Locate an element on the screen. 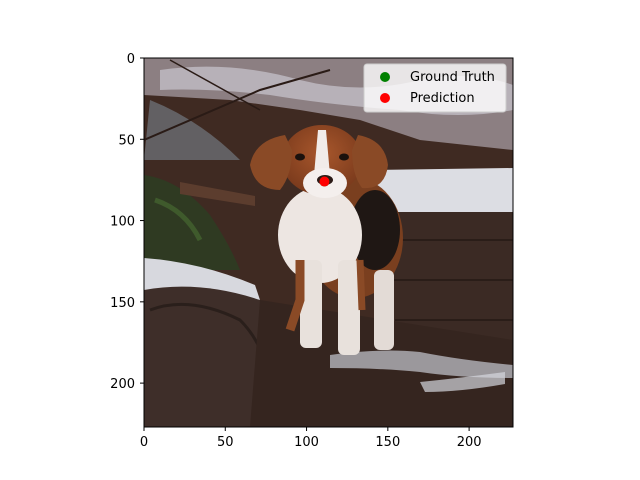 The height and width of the screenshot is (480, 640). x-axis: 0 50 100 150 200 is located at coordinates (311, 438).